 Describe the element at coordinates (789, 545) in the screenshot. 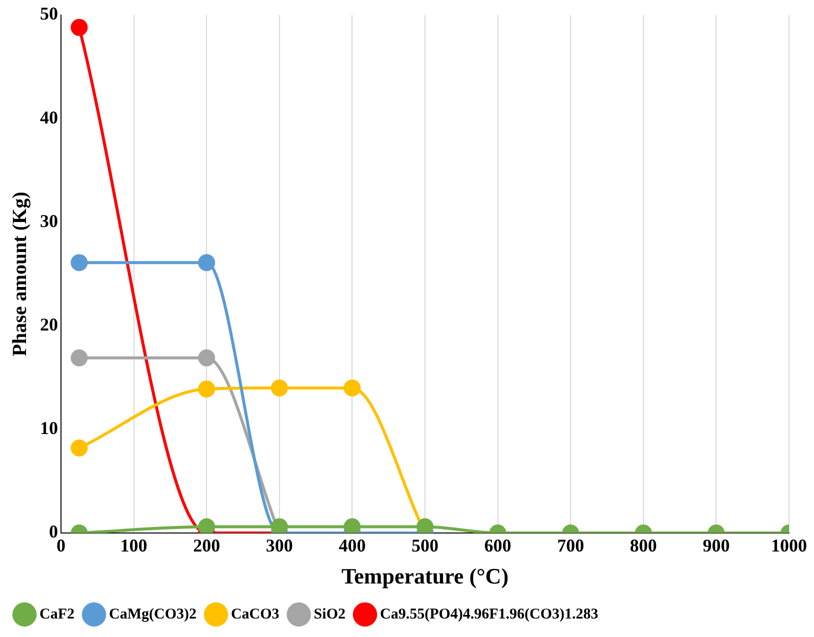

I see `x-tick-label: 1000` at that location.